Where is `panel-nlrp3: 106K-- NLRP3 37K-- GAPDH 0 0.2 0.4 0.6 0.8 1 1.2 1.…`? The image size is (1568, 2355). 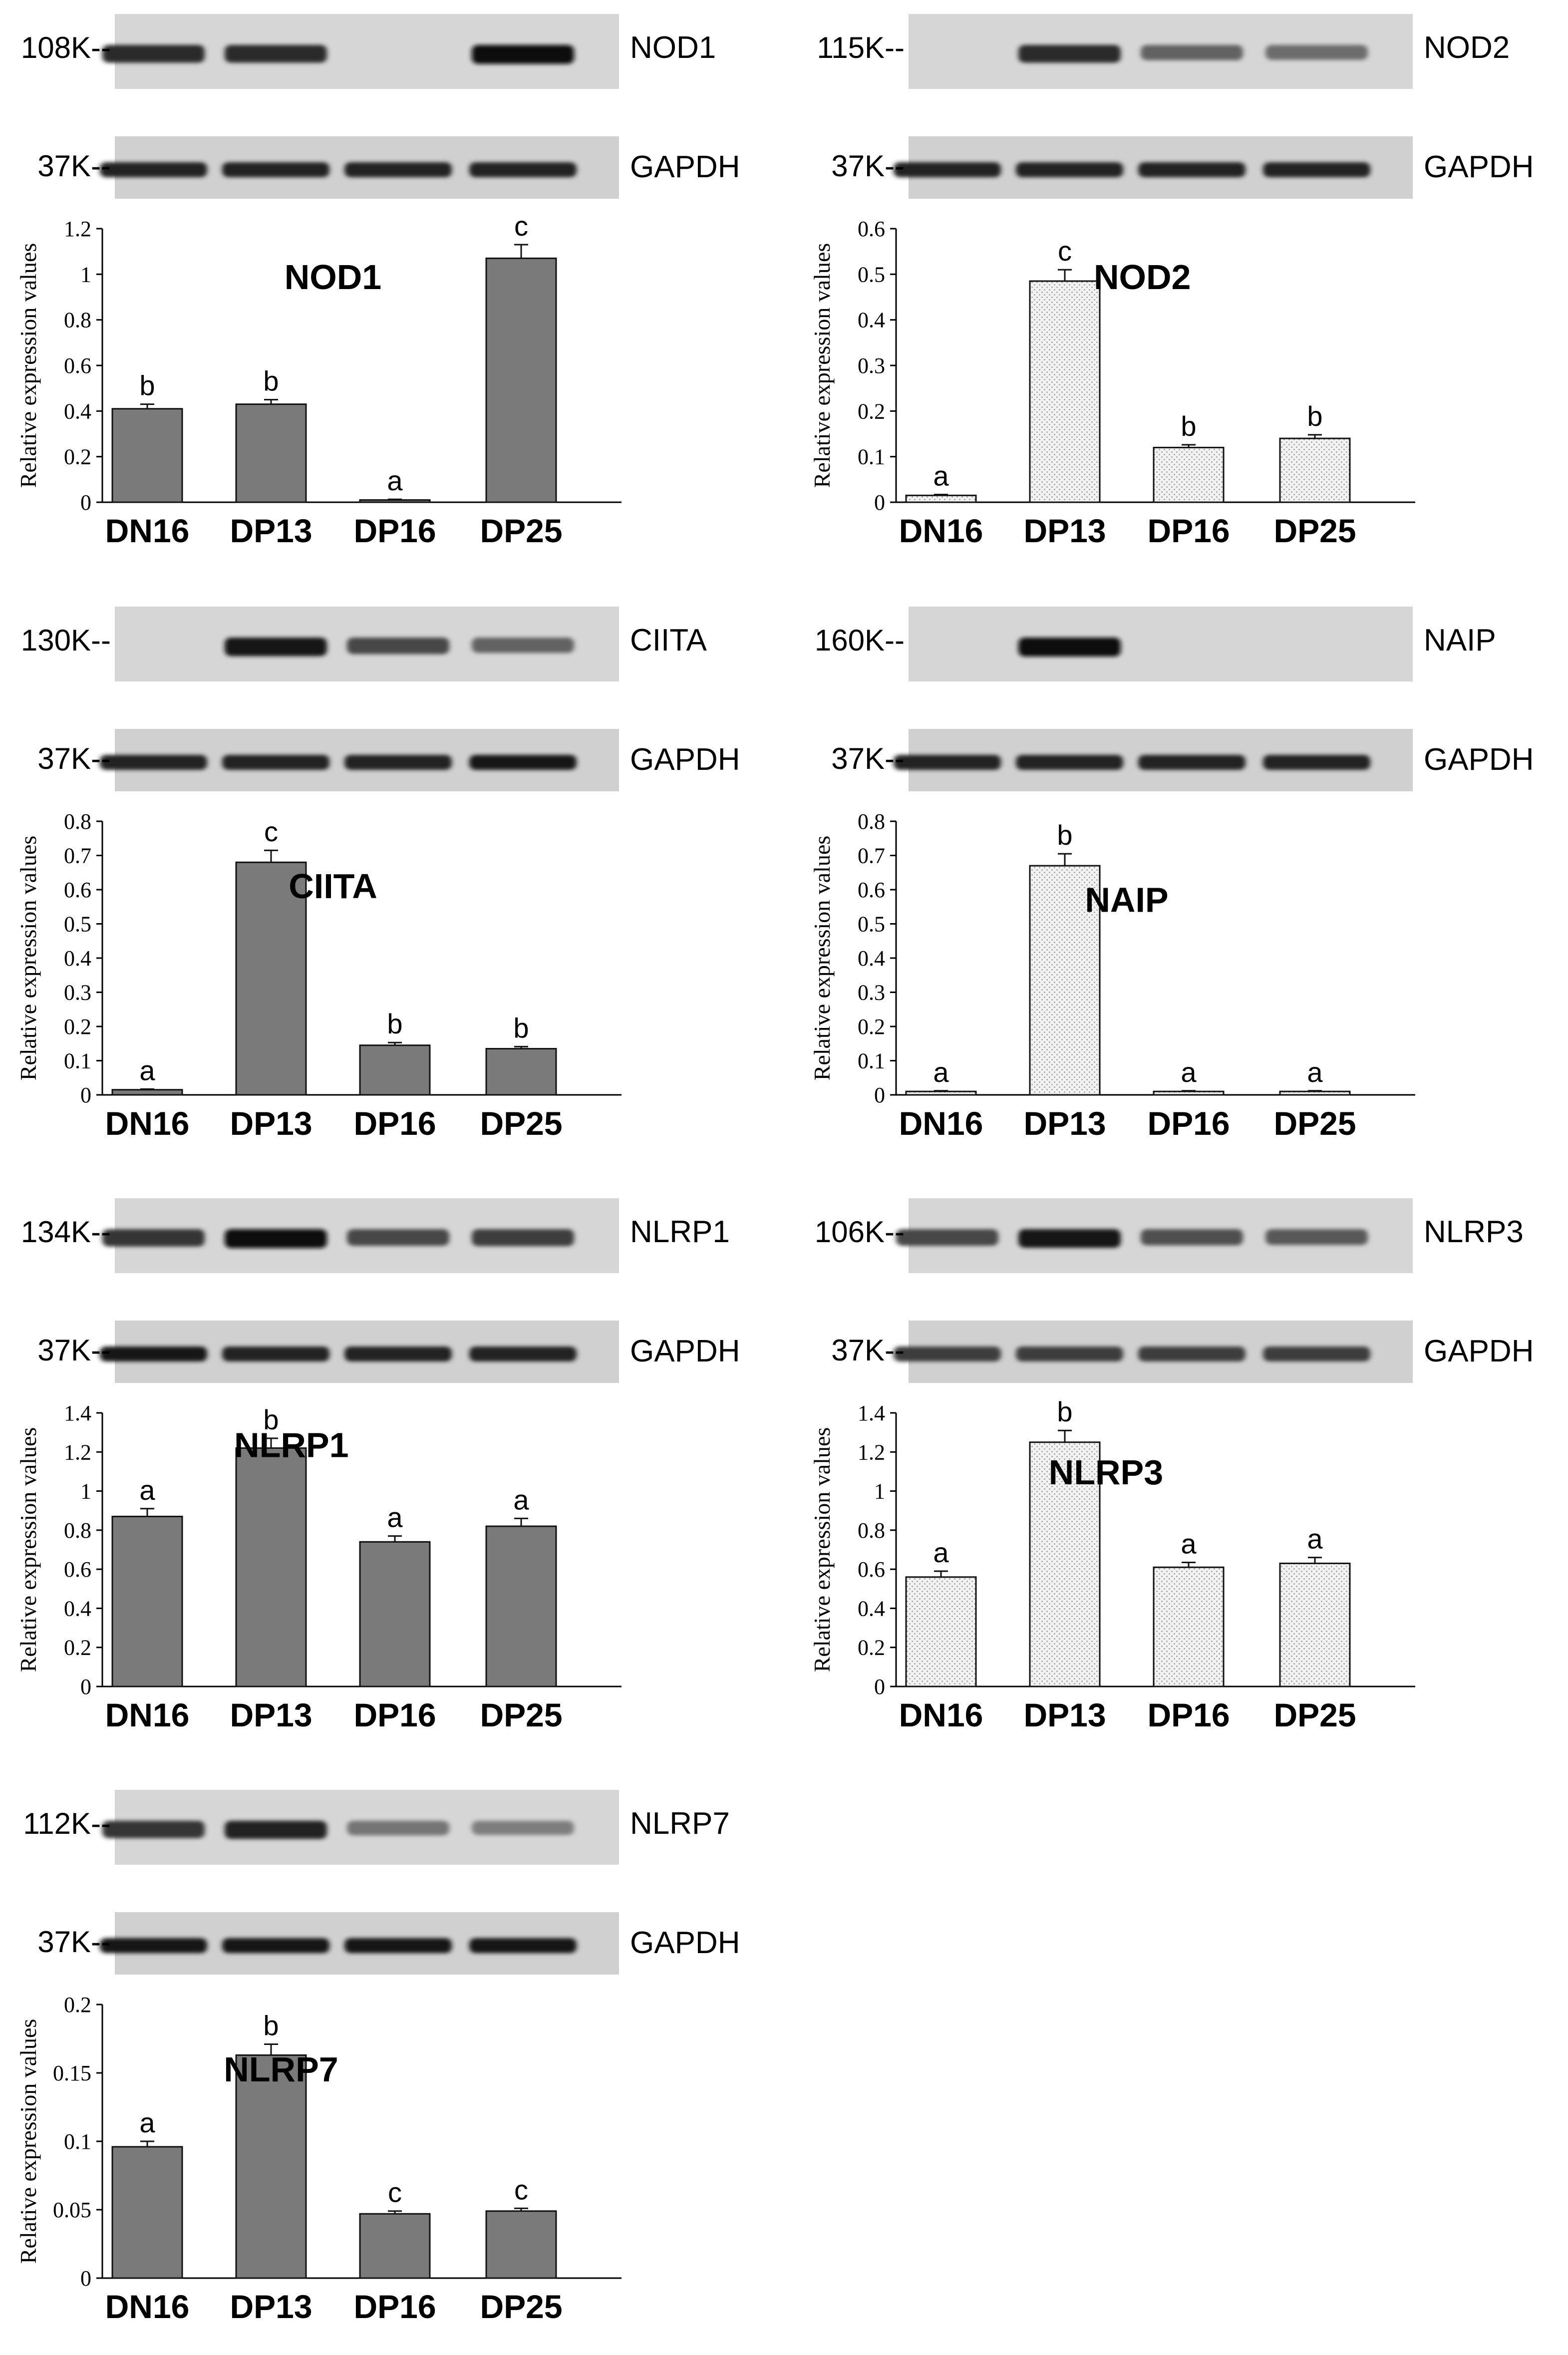
panel-nlrp3: 106K-- NLRP3 37K-- GAPDH 0 0.2 0.4 0.6 0.8 1 1.2 1.… is located at coordinates (1172, 1466).